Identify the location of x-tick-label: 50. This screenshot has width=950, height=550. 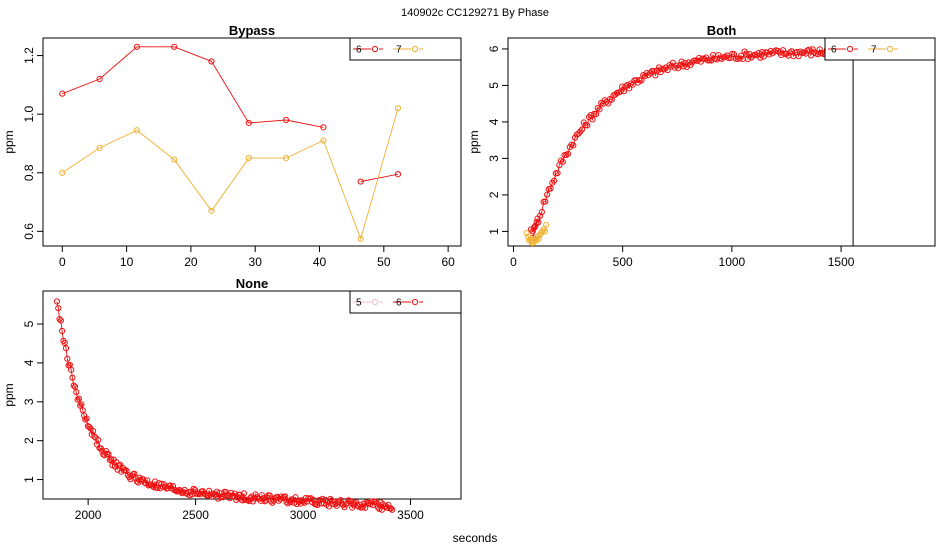
(384, 262).